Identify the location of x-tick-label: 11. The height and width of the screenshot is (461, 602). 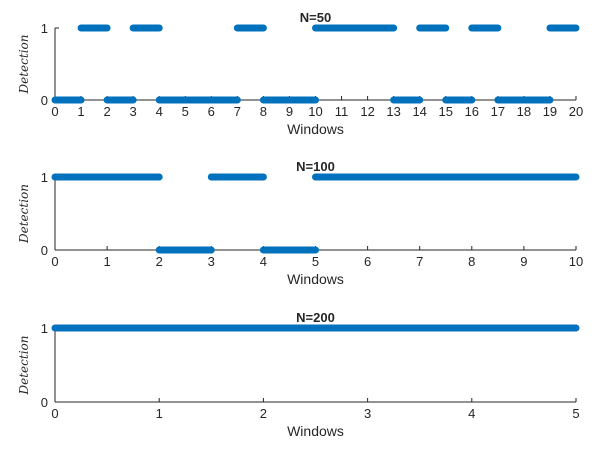
(342, 111).